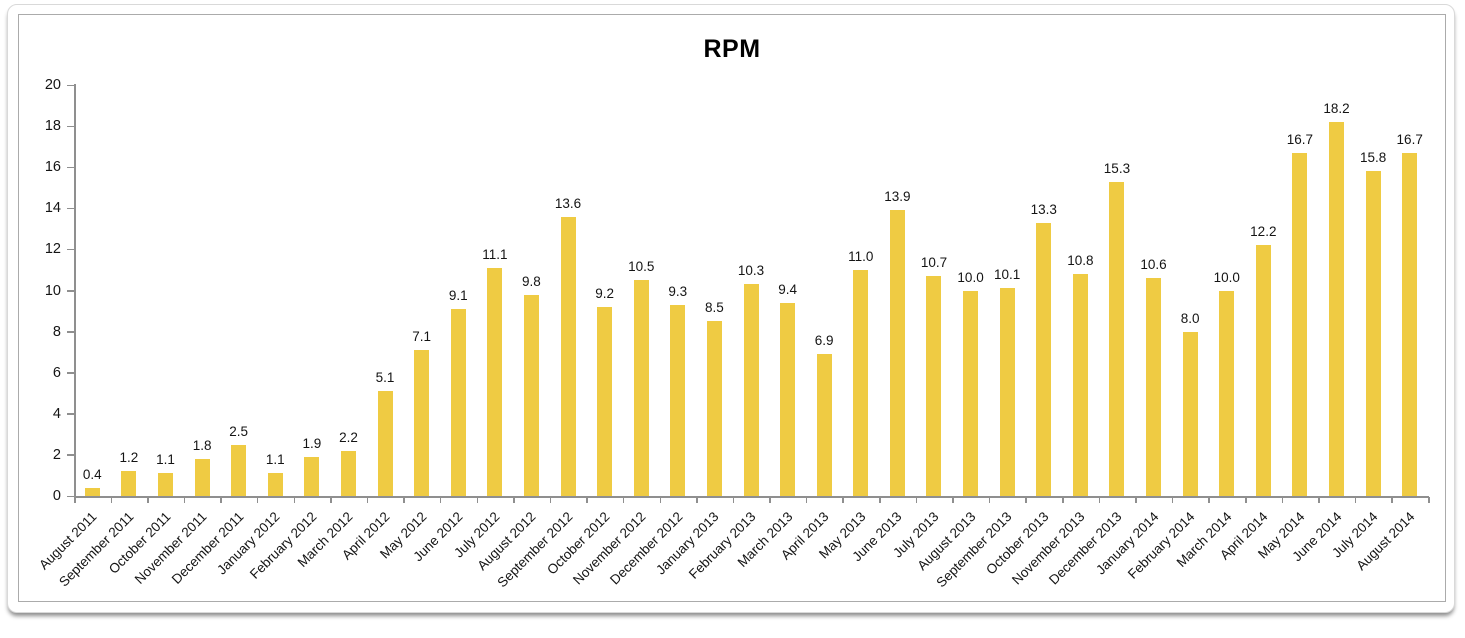  What do you see at coordinates (678, 291) in the screenshot?
I see `bar-value-label: 9.3` at bounding box center [678, 291].